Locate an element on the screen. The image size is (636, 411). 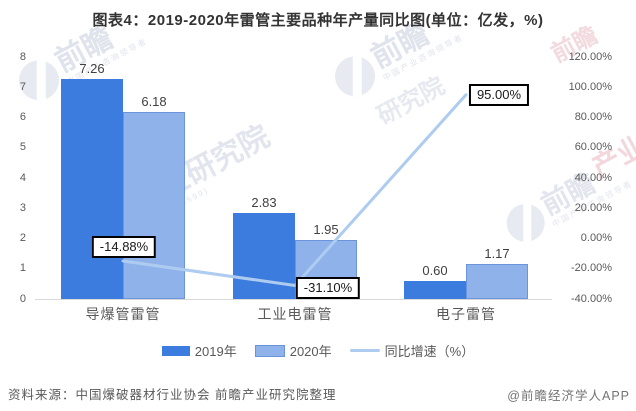
right-axis-tick: -40.00% is located at coordinates (591, 298).